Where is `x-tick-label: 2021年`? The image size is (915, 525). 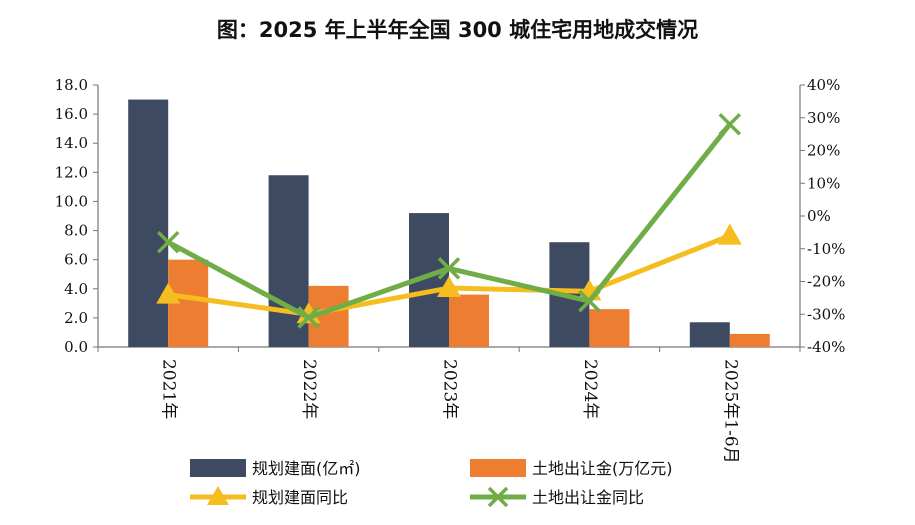
x-tick-label: 2021年 is located at coordinates (169, 389).